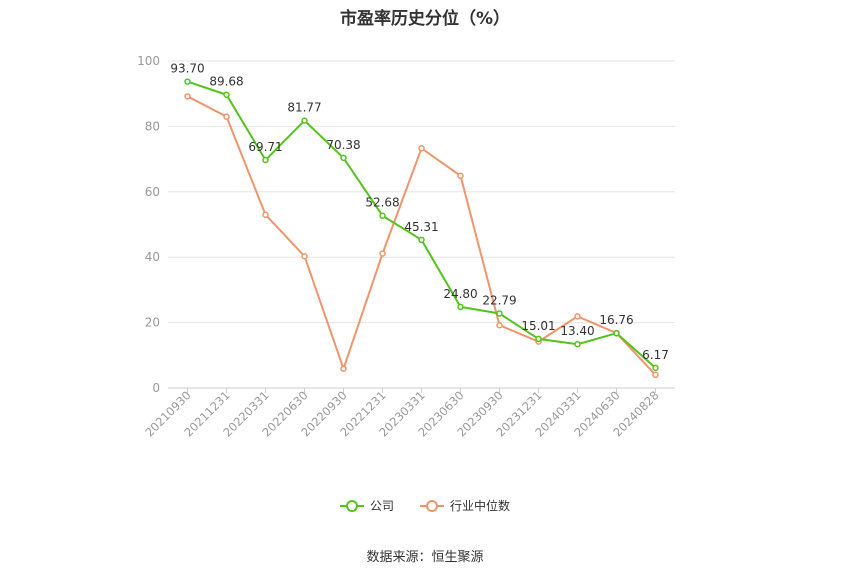 Image resolution: width=850 pixels, height=575 pixels. What do you see at coordinates (425, 19) in the screenshot?
I see `chart-title: 市盈率历史分位（%）` at bounding box center [425, 19].